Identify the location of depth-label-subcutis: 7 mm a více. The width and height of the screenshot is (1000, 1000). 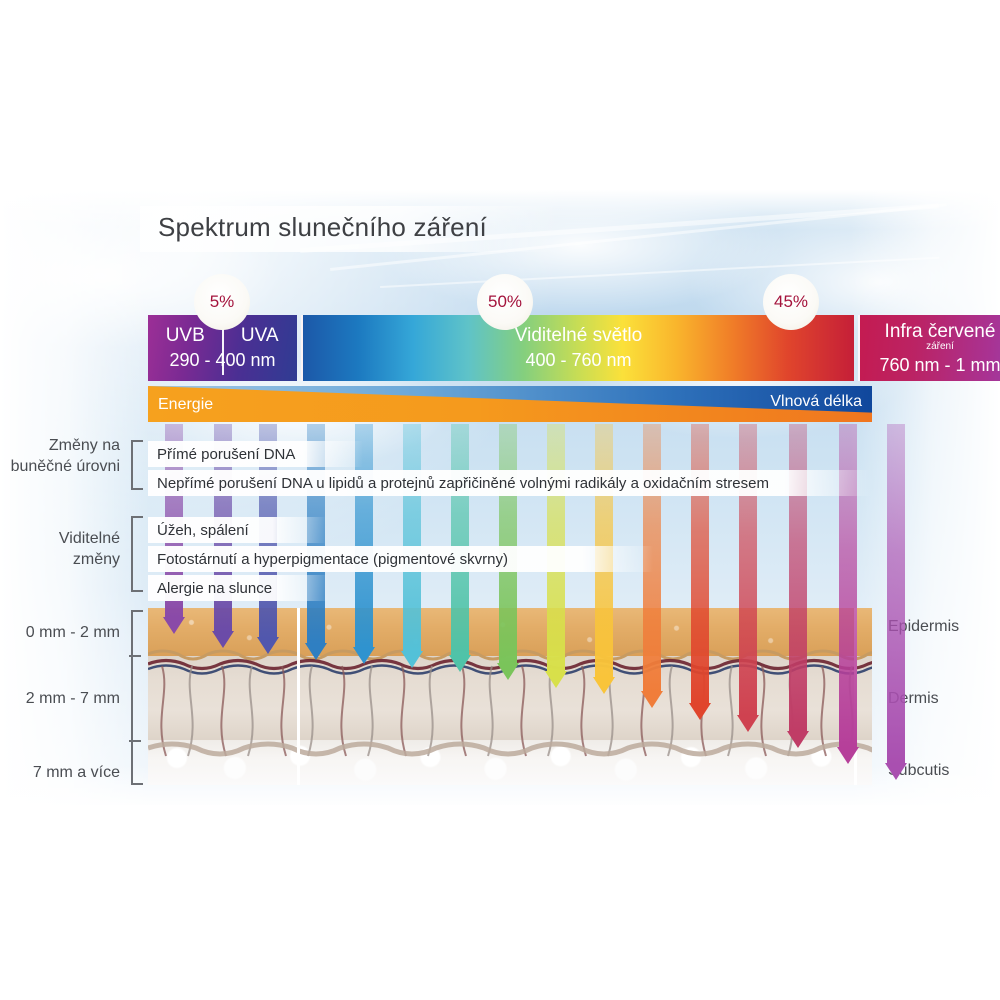
(64, 772).